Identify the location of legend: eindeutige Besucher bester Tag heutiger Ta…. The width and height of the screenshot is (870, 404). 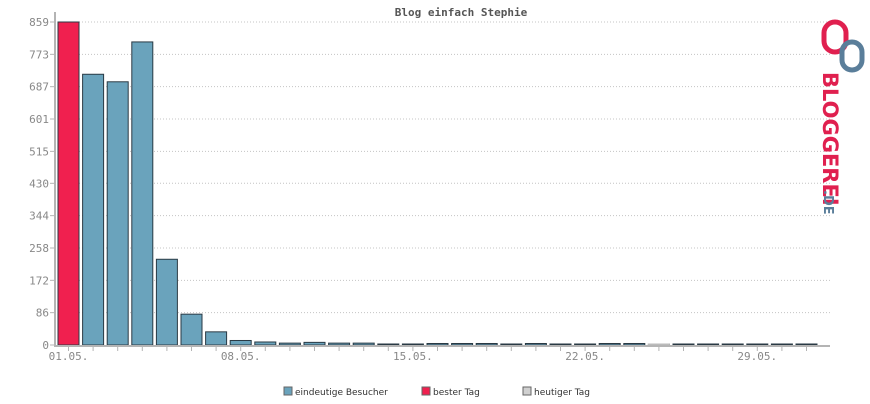
(436, 392).